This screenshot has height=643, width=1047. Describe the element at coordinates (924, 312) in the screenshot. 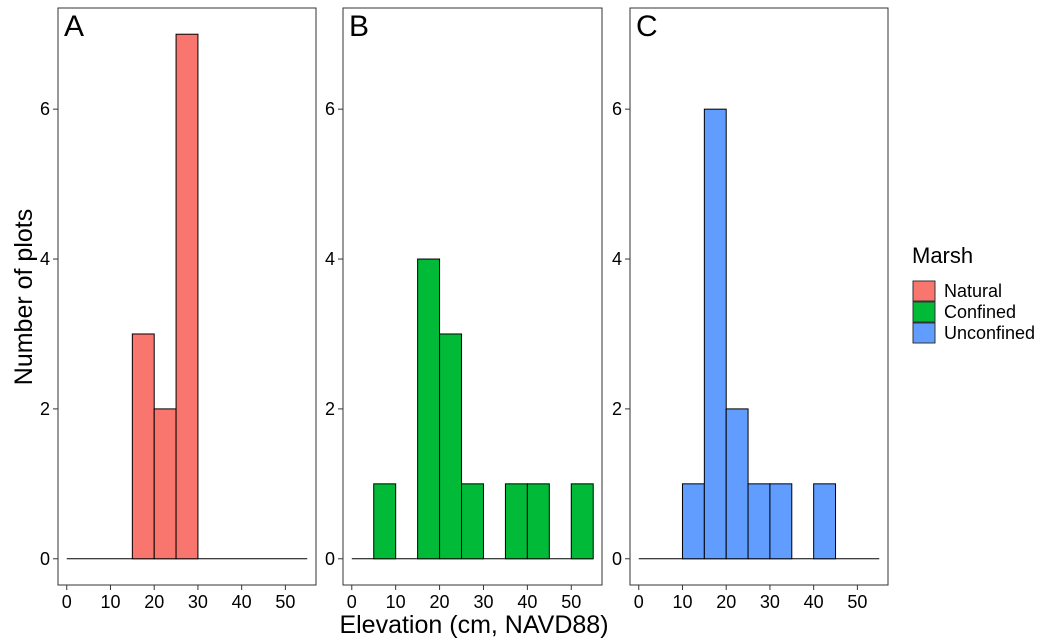

I see `legend-key-confined` at that location.